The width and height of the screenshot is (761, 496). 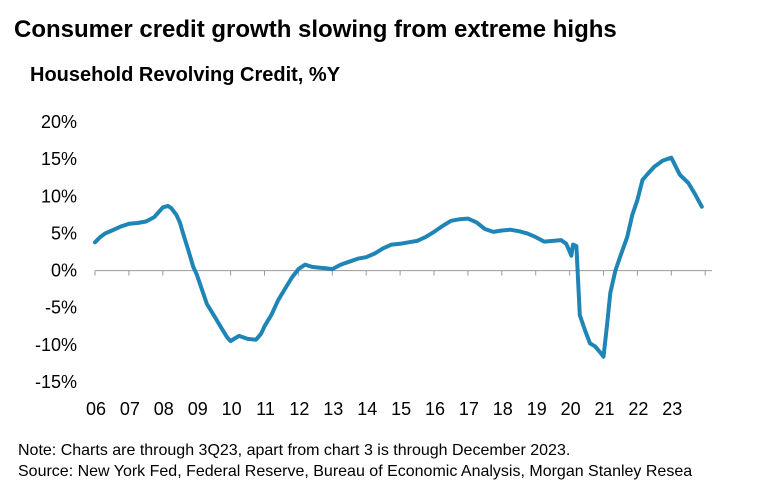 What do you see at coordinates (64, 233) in the screenshot?
I see `y-tick-label: 5%` at bounding box center [64, 233].